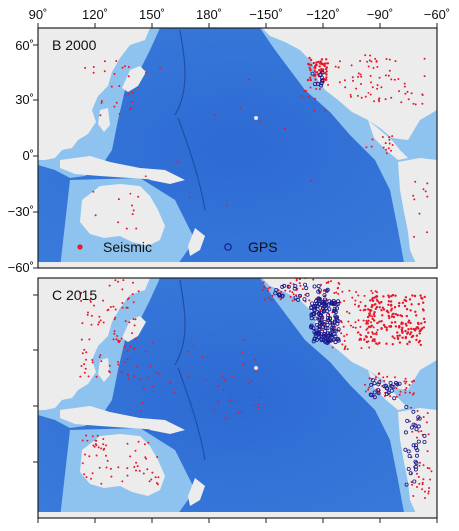  What do you see at coordinates (162, 426) in the screenshot?
I see `land-new-guinea` at bounding box center [162, 426].